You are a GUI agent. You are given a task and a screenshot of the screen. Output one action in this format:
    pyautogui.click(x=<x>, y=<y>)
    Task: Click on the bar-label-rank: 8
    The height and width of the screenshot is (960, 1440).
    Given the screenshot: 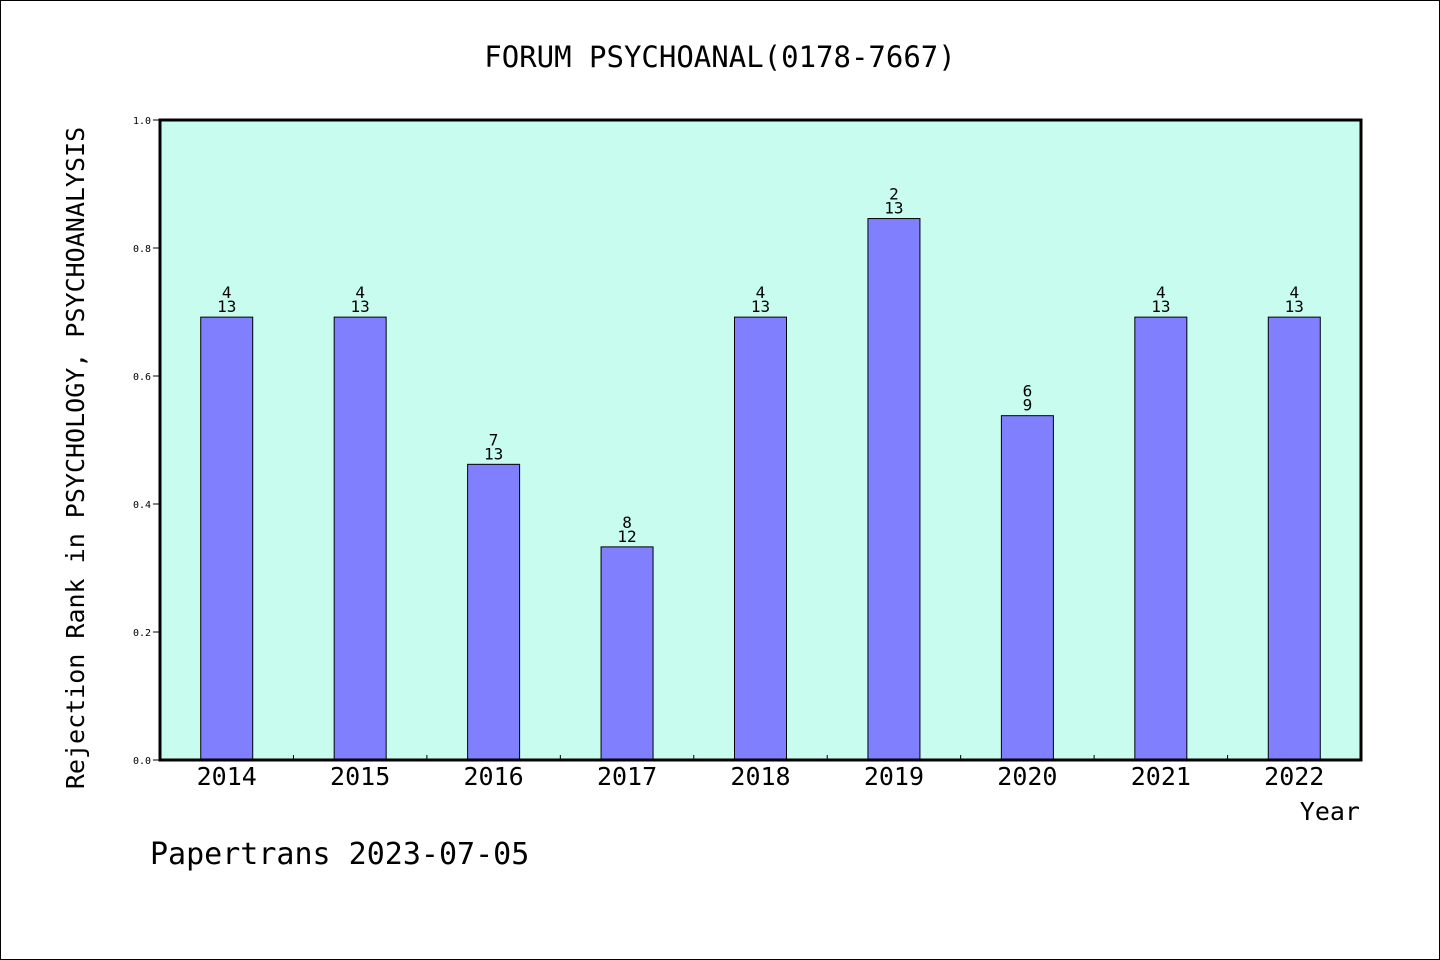 What is the action you would take?
    pyautogui.click(x=627, y=522)
    